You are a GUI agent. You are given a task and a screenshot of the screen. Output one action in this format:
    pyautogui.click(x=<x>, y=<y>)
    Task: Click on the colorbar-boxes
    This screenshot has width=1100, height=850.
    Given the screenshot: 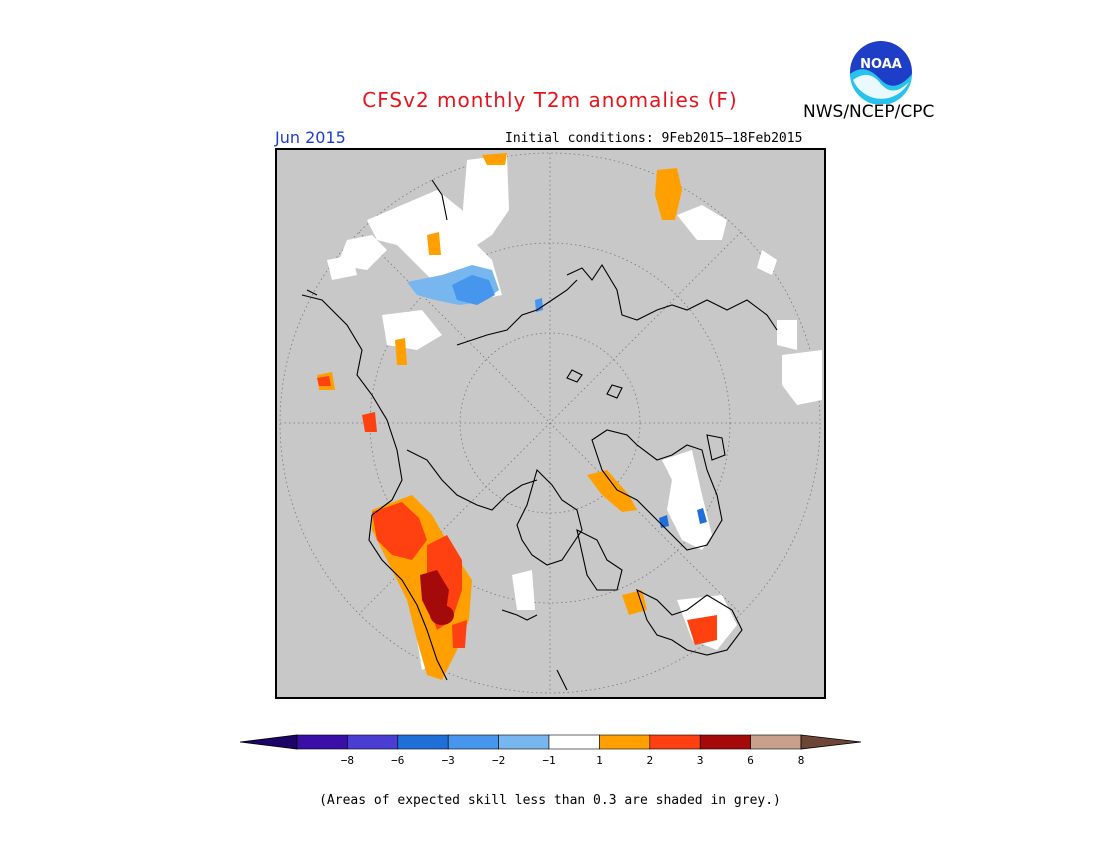 What is the action you would take?
    pyautogui.click(x=549, y=742)
    